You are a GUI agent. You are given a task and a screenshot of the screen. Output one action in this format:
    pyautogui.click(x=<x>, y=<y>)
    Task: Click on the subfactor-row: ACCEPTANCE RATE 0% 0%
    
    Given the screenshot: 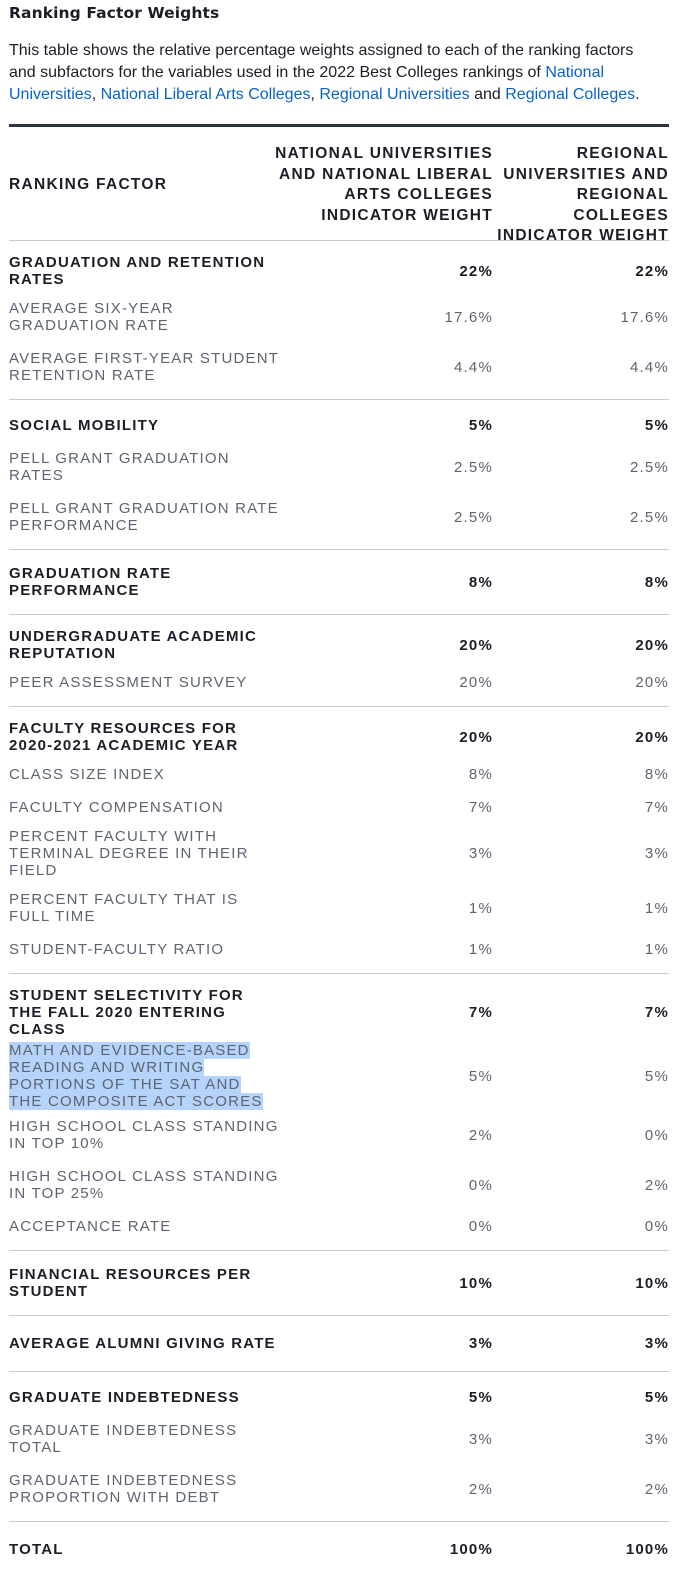 What is the action you would take?
    pyautogui.click(x=339, y=1226)
    